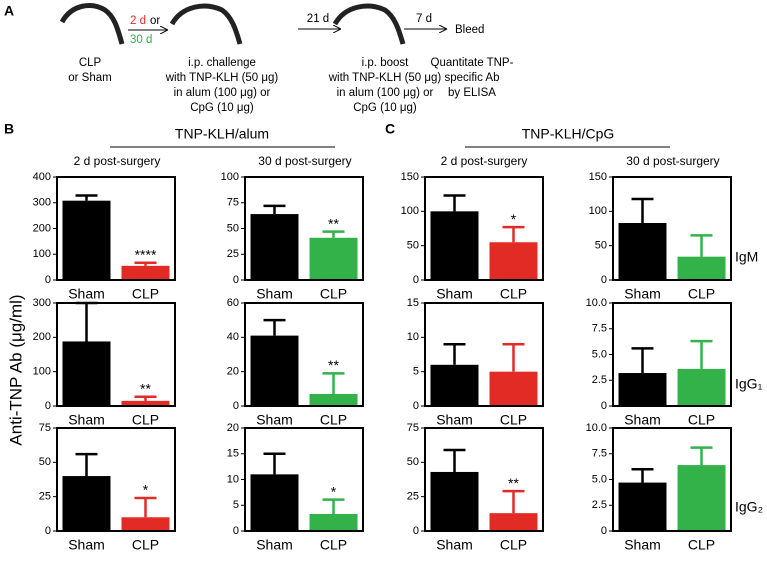  Describe the element at coordinates (390, 129) in the screenshot. I see `panel-label: C` at that location.